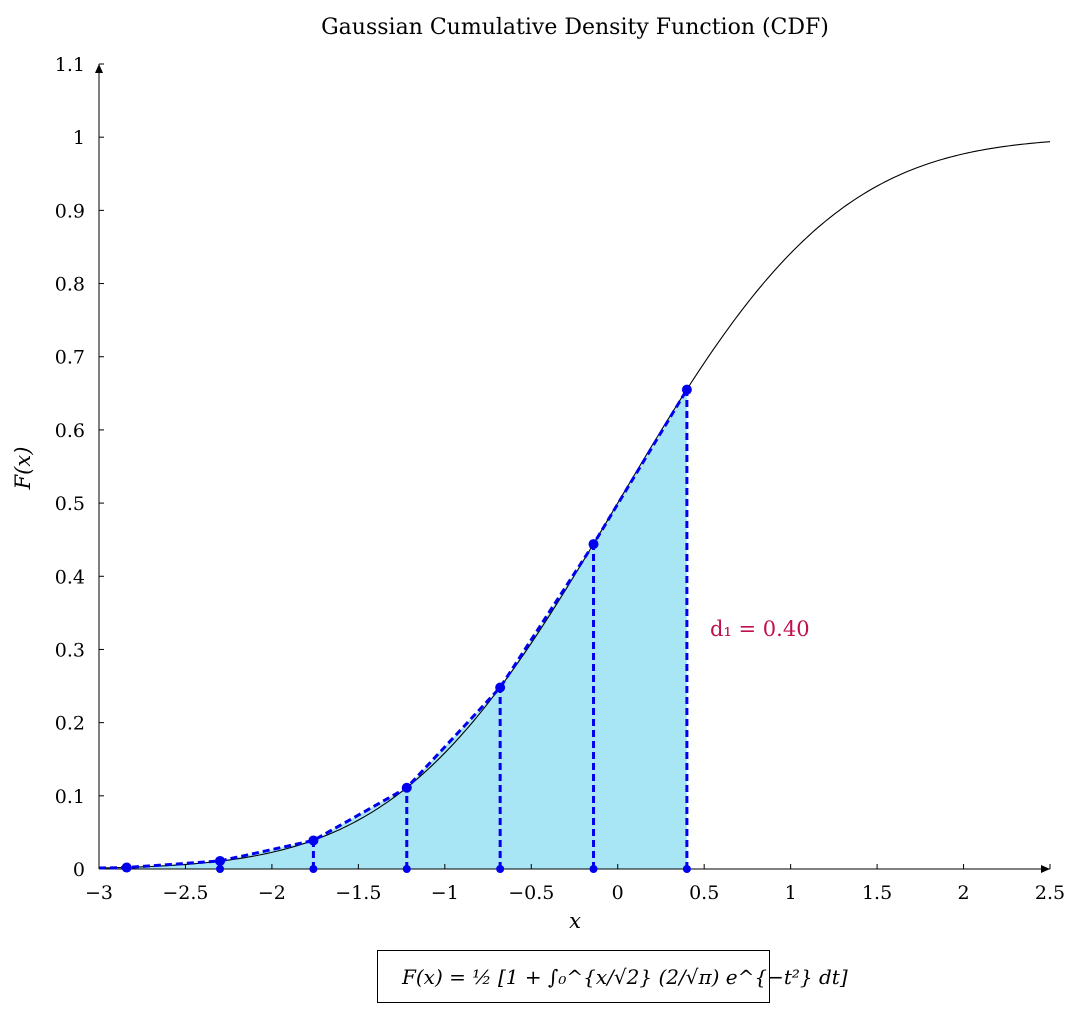 This screenshot has width=1084, height=1024. I want to click on y-tick-label: 0.1, so click(70, 797).